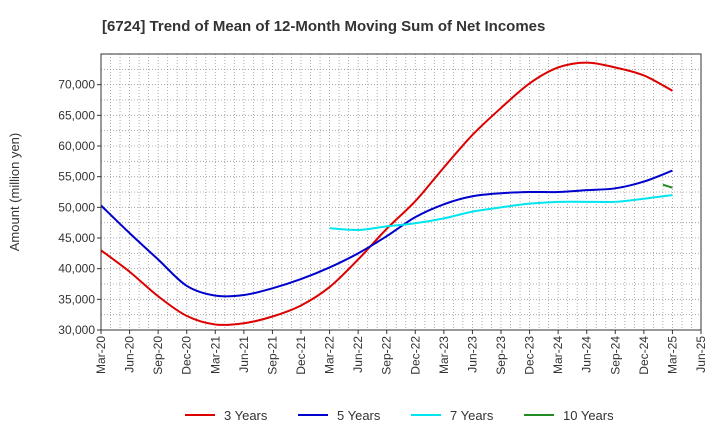 The width and height of the screenshot is (720, 440). What do you see at coordinates (588, 415) in the screenshot?
I see `legend-label-10-years: 10 Years` at bounding box center [588, 415].